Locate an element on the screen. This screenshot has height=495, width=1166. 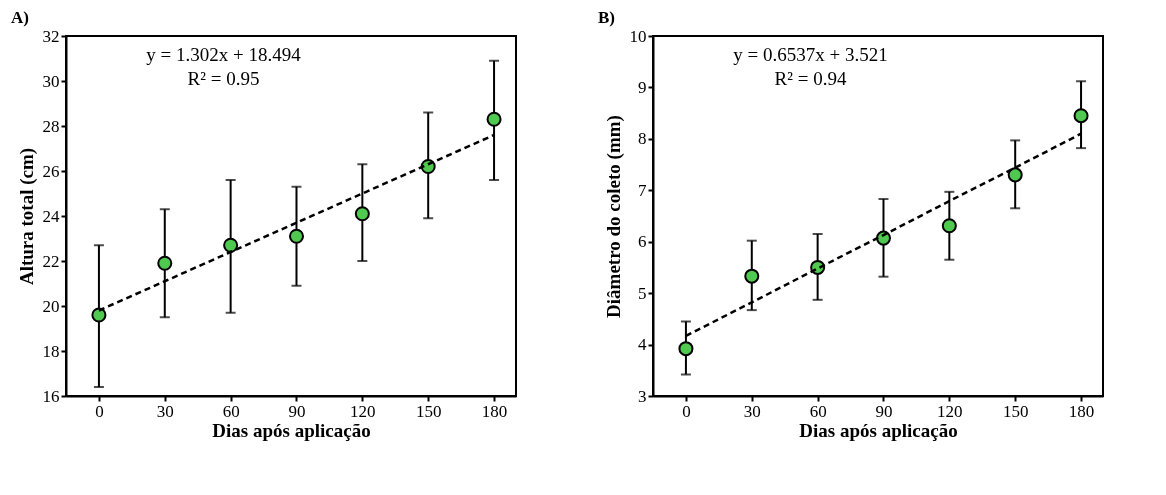
y-axis-title: Altura total (cm) is located at coordinates (26, 216).